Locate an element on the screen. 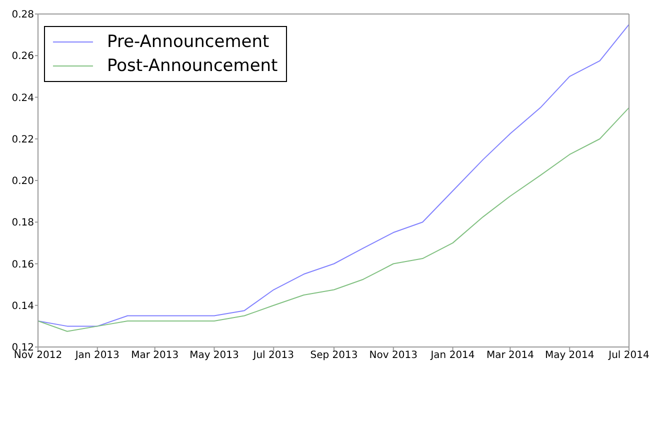  y-tick-label: 0.24 is located at coordinates (23, 98).